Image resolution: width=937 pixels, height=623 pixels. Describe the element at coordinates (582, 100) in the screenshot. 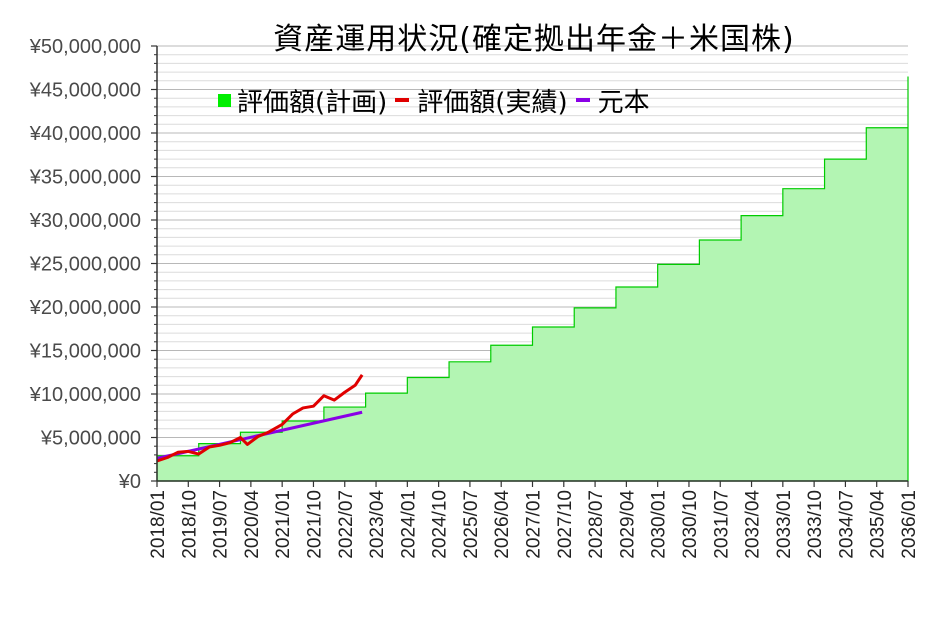

I see `legend-swatch-principal` at that location.